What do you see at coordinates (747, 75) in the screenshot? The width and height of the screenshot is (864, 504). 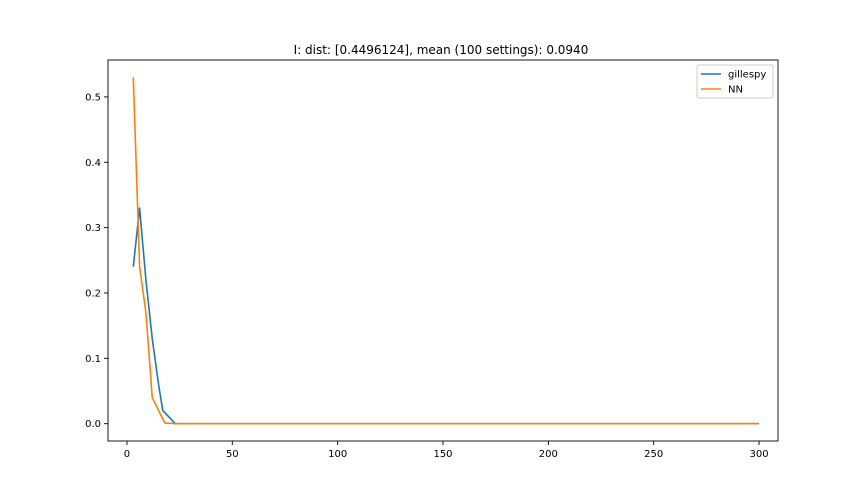 I see `legend-label-gillespy: gillespy` at bounding box center [747, 75].